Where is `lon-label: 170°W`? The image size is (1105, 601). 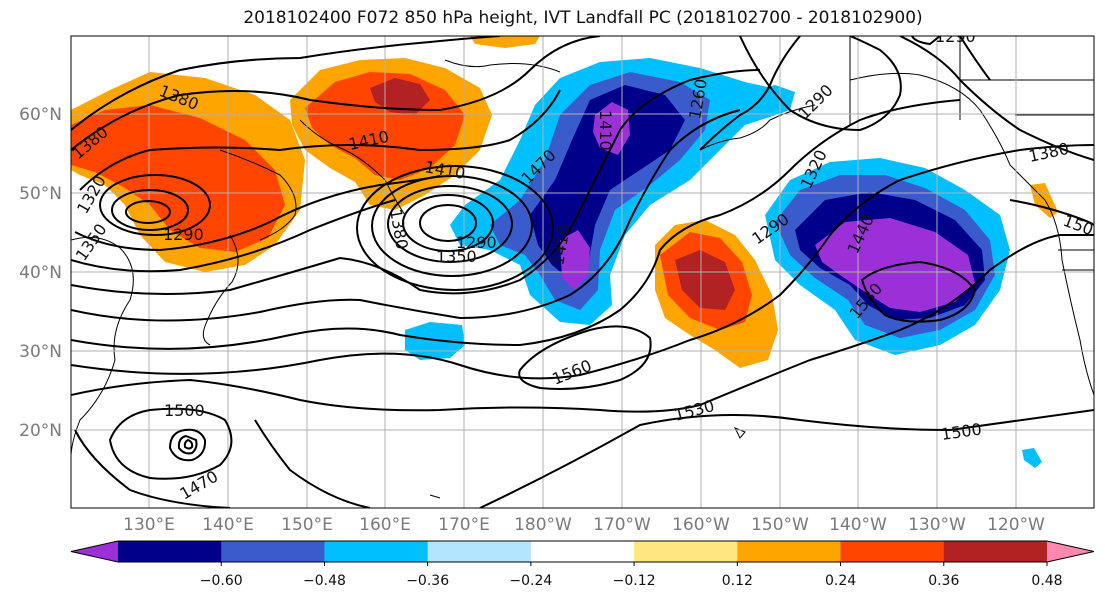 lon-label: 170°W is located at coordinates (622, 525).